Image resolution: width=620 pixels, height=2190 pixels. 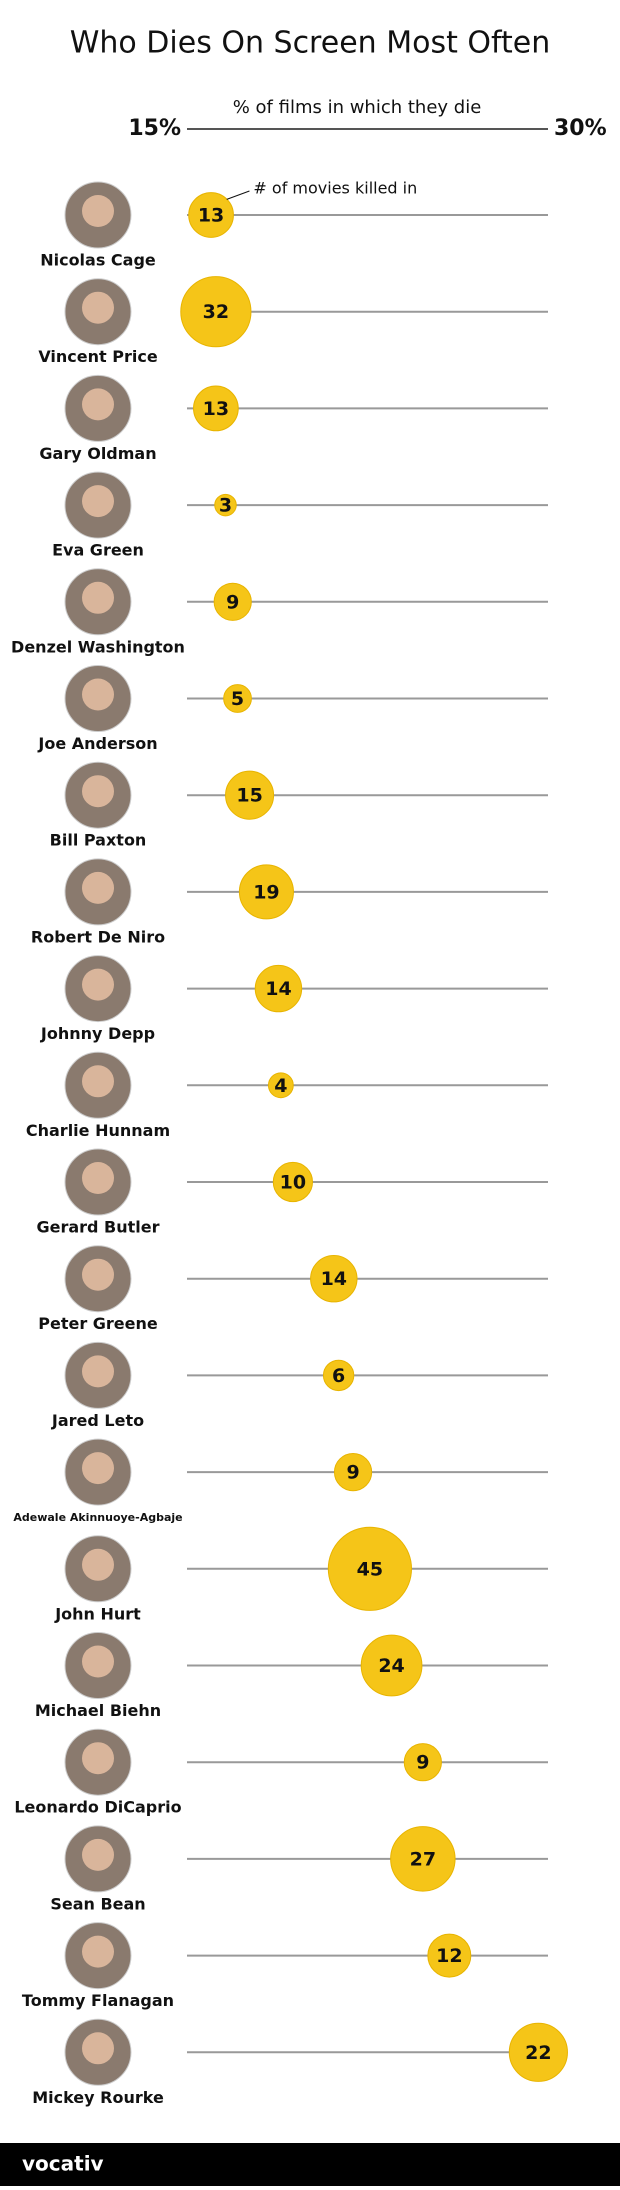 What do you see at coordinates (98, 646) in the screenshot?
I see `actor-name: Denzel Washington` at bounding box center [98, 646].